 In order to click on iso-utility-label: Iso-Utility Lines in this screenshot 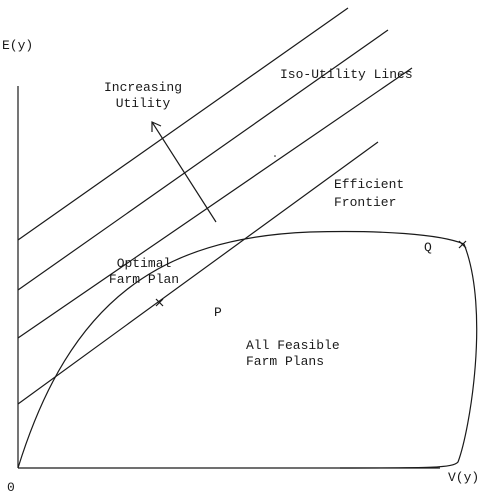, I will do `click(346, 74)`.